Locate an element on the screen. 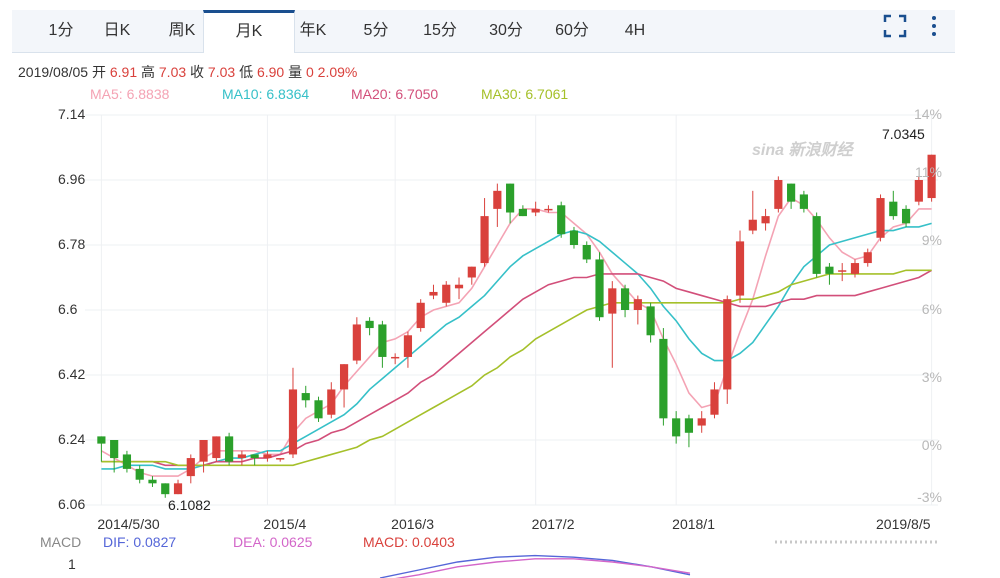  period-tabs: 1分 日K 周K 月K 年K 5分 15分 30分 60分 4H is located at coordinates (483, 31).